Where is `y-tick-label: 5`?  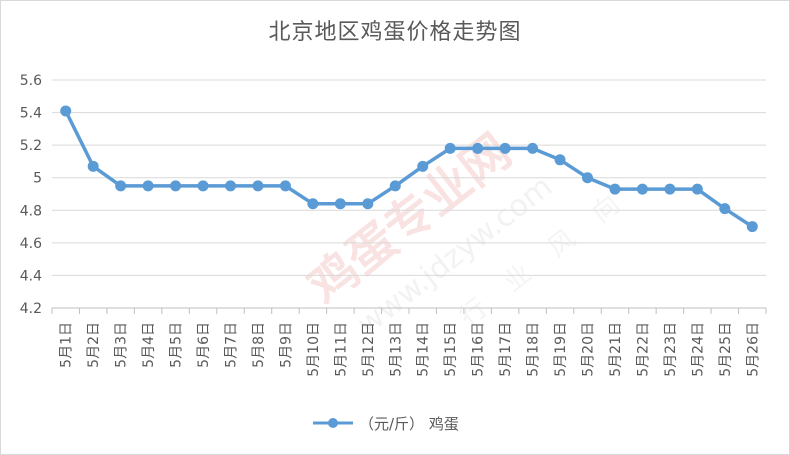 y-tick-label: 5 is located at coordinates (37, 179).